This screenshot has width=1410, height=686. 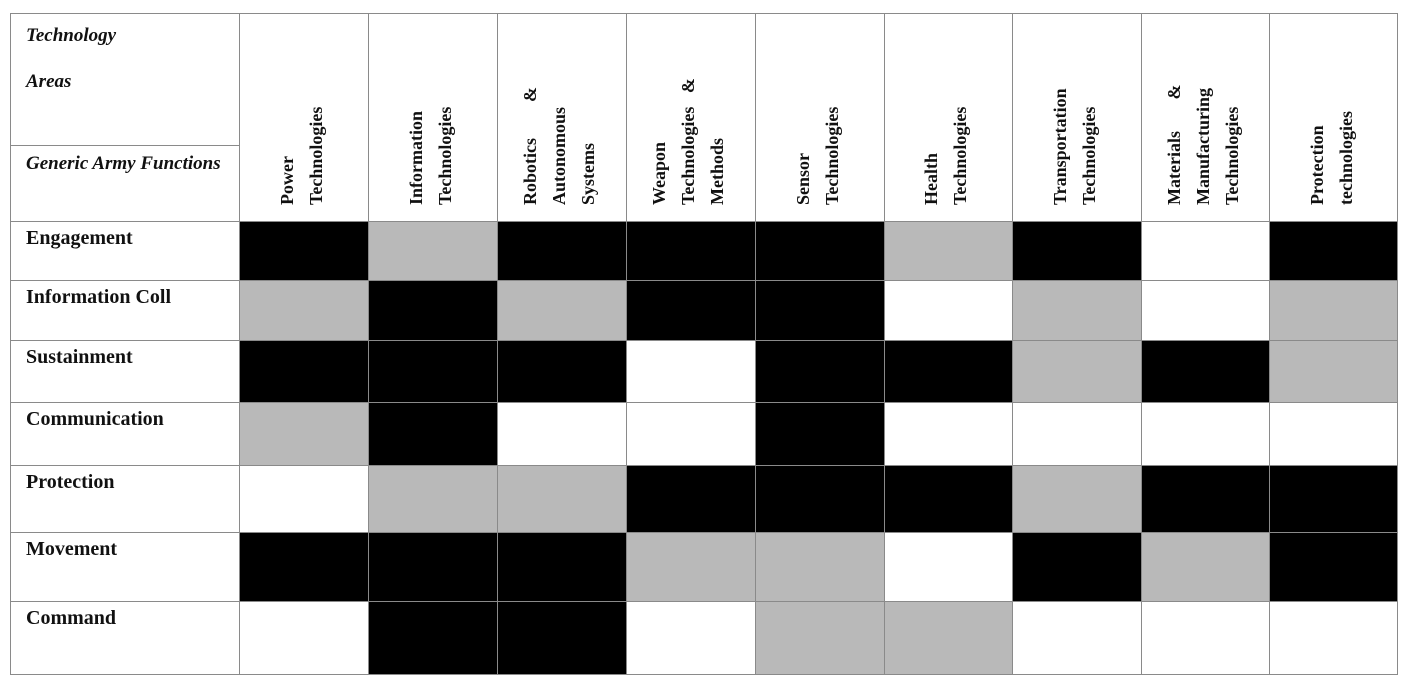 I want to click on column-header-line: Materials &, so click(x=1173, y=144).